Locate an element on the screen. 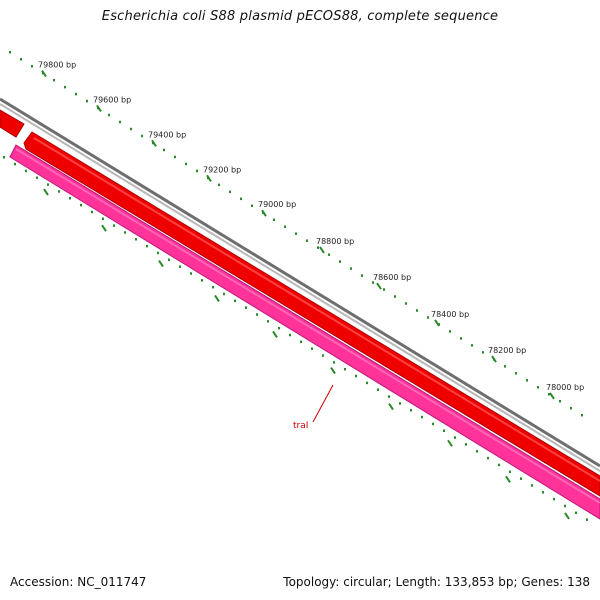 This screenshot has height=600, width=600. scale-label: 78400 bp is located at coordinates (450, 314).